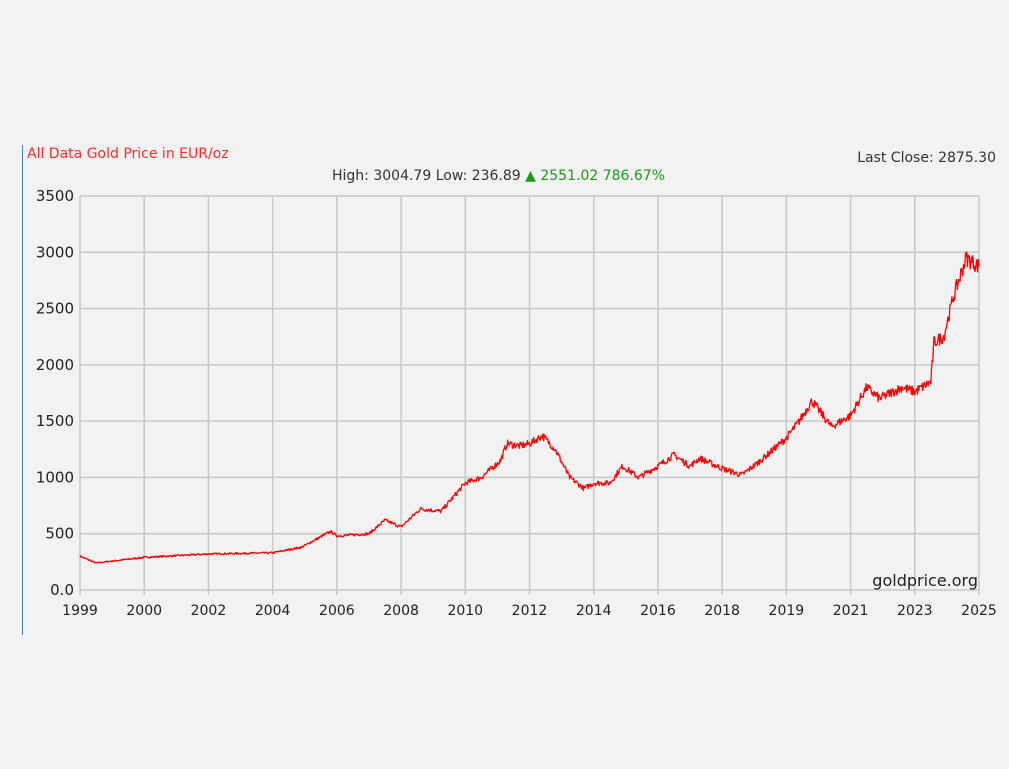 This screenshot has width=1009, height=769. What do you see at coordinates (55, 196) in the screenshot?
I see `y-tick-label: 3500` at bounding box center [55, 196].